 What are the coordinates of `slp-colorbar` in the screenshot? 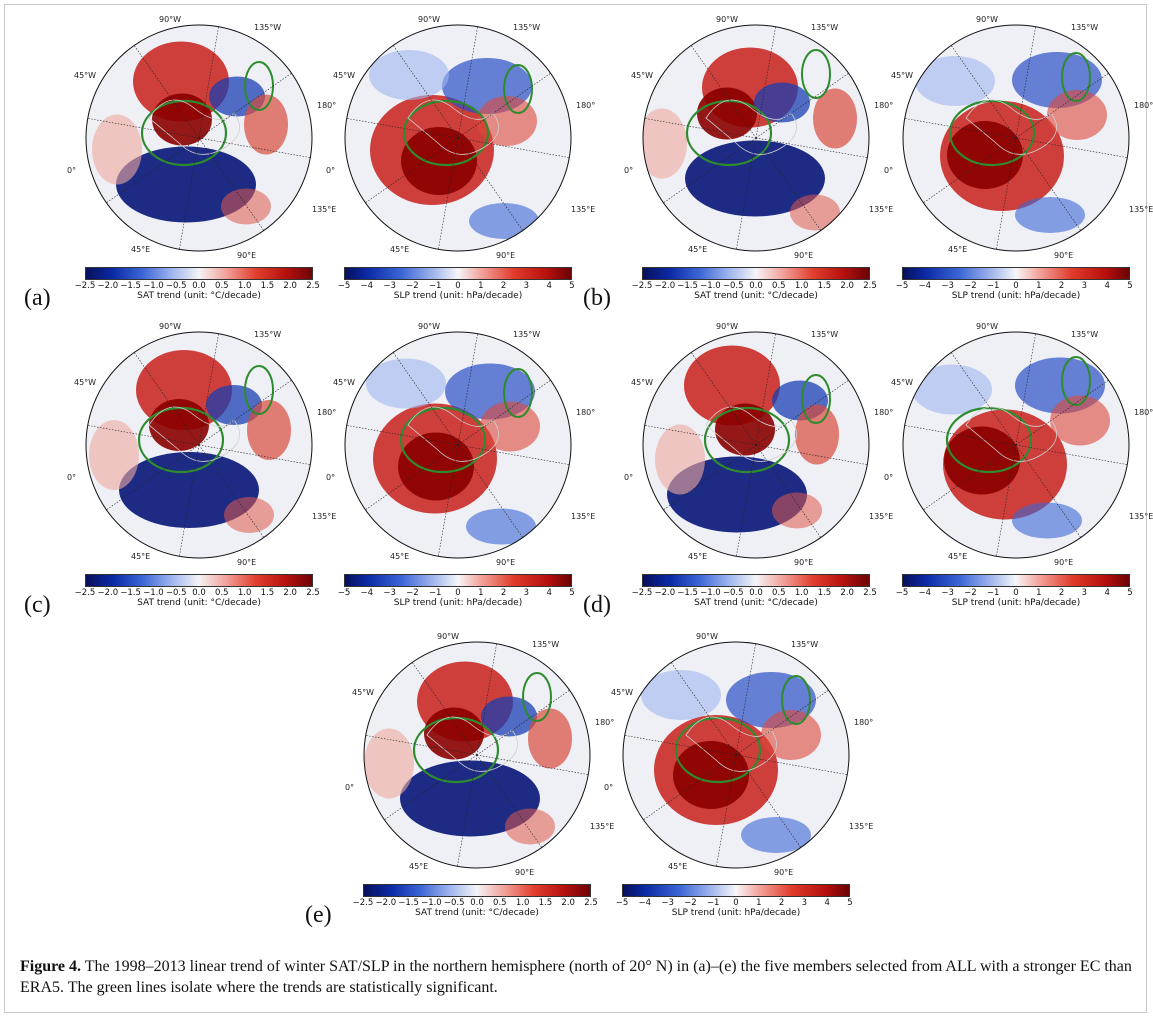 It's located at (736, 890).